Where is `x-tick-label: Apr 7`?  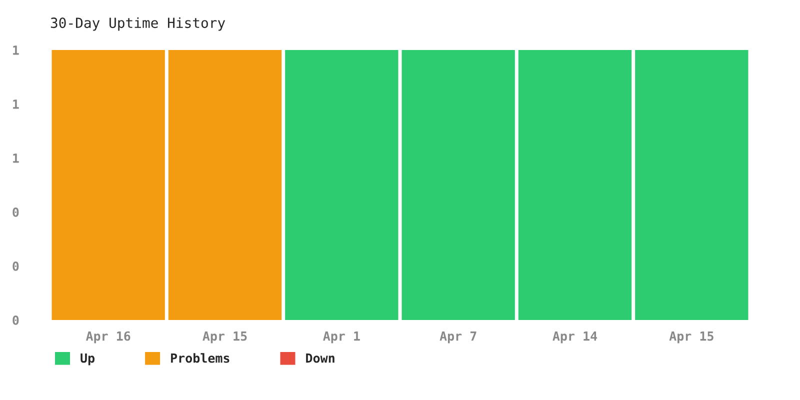
x-tick-label: Apr 7 is located at coordinates (458, 337).